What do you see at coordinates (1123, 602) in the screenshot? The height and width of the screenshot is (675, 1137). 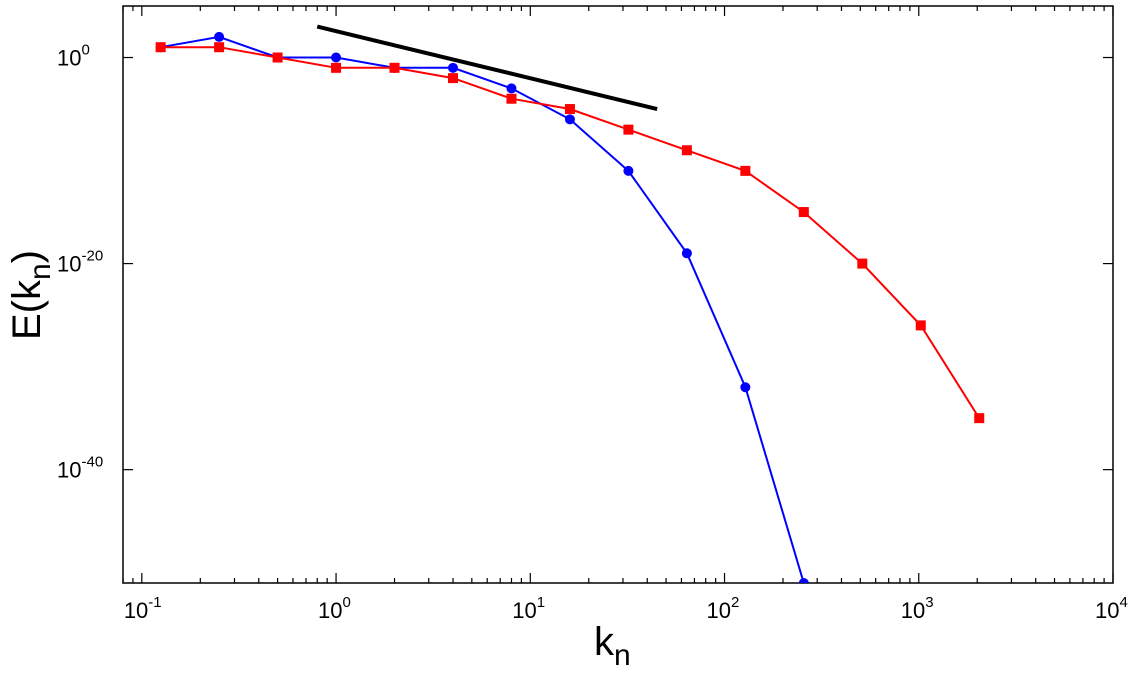 I see `x-tick-label-exp: 4` at bounding box center [1123, 602].